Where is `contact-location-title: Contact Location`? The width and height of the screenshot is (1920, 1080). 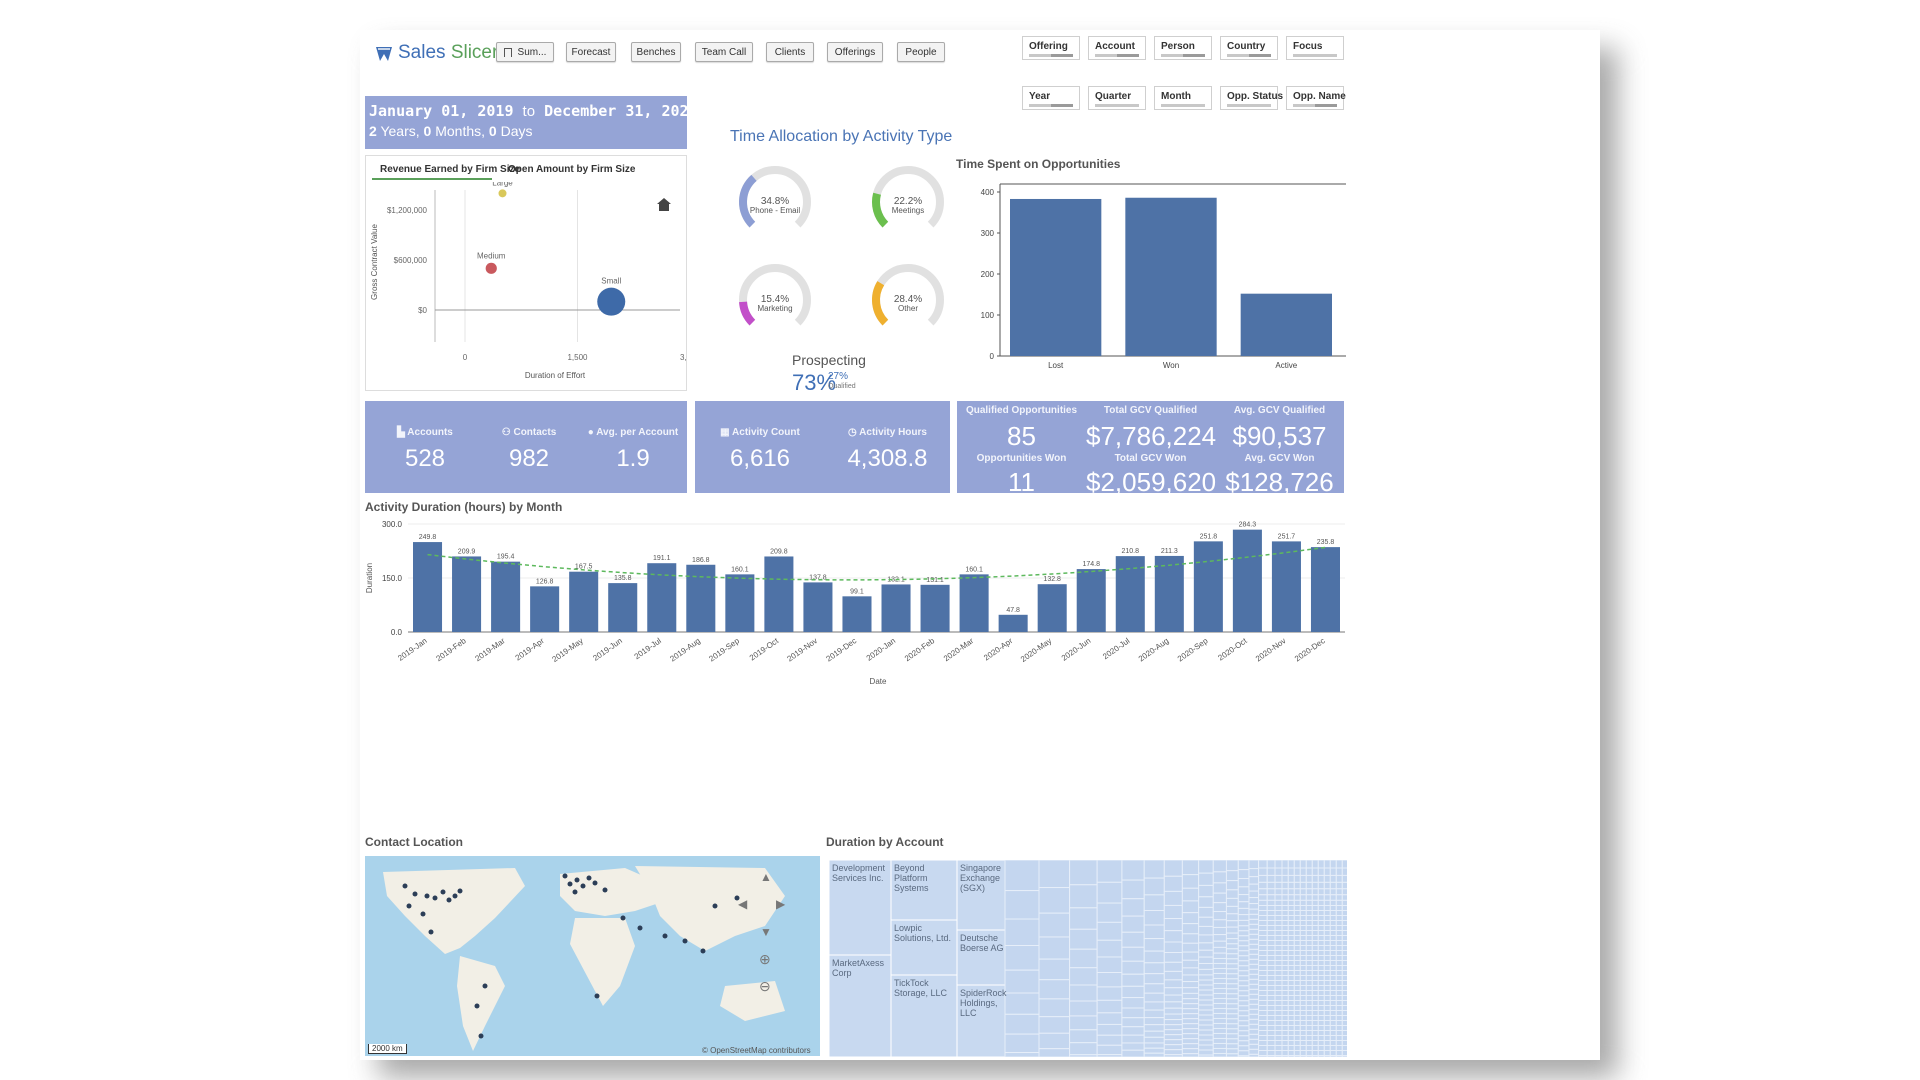 contact-location-title: Contact Location is located at coordinates (414, 842).